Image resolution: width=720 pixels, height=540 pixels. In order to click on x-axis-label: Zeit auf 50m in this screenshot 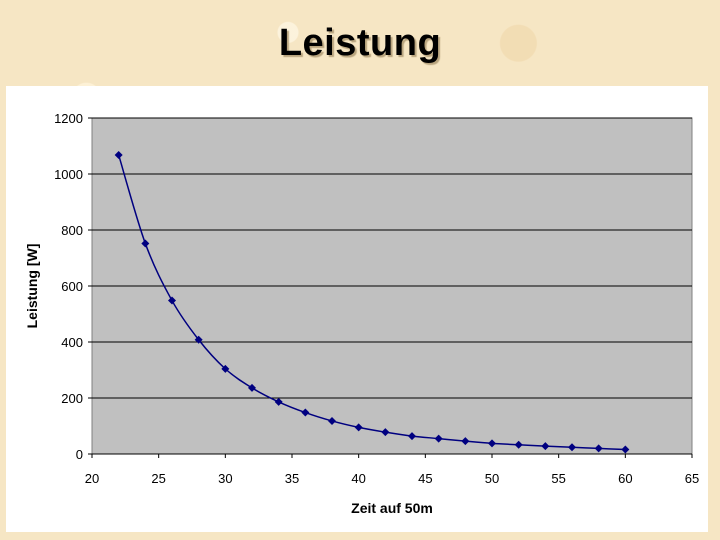, I will do `click(392, 508)`.